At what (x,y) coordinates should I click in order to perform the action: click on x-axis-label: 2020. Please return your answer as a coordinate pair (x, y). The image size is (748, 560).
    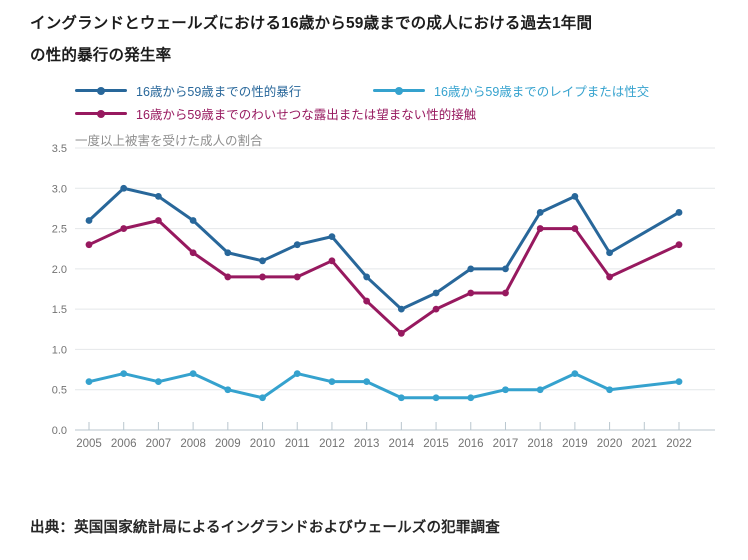
    Looking at the image, I should click on (610, 444).